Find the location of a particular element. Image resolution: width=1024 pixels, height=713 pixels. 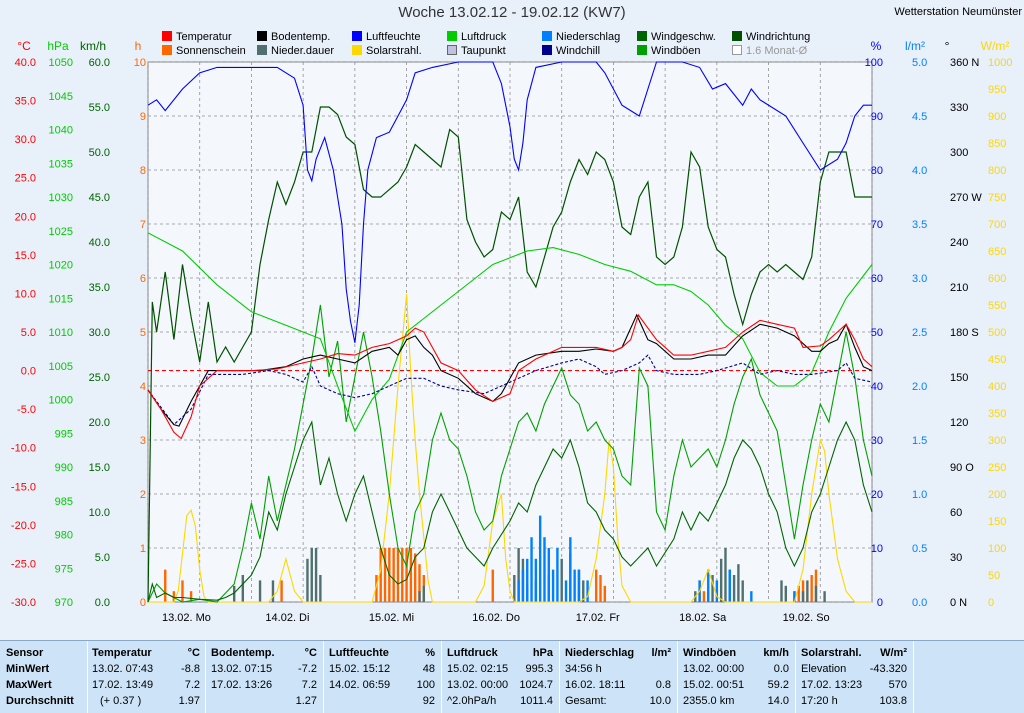

celsius-axis-tick: 15.0 is located at coordinates (25, 256).